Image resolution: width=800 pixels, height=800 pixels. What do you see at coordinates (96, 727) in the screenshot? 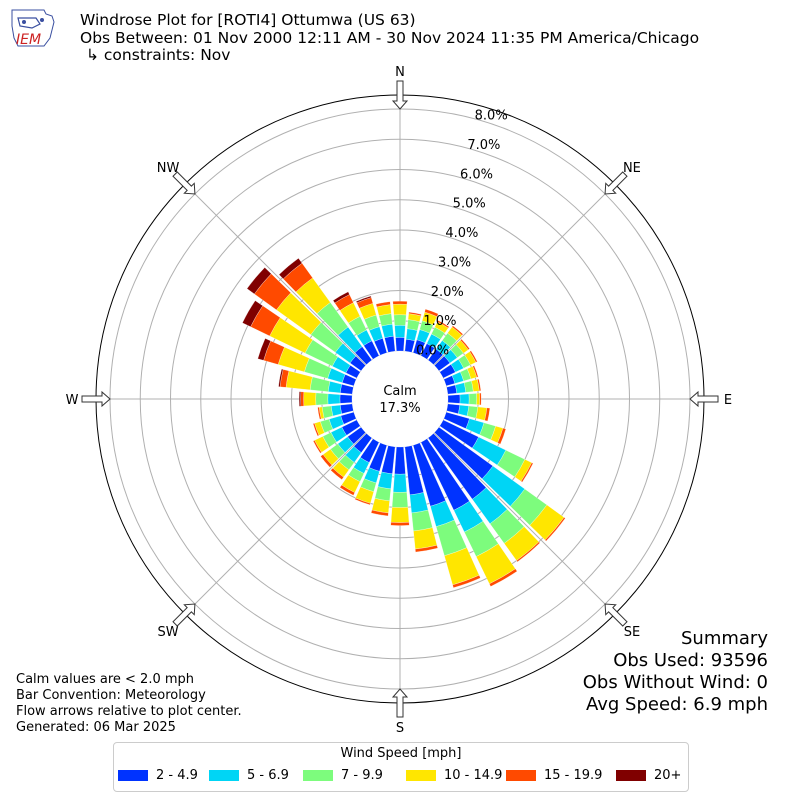
I see `generated-date: Generated: 06 Mar 2025` at bounding box center [96, 727].